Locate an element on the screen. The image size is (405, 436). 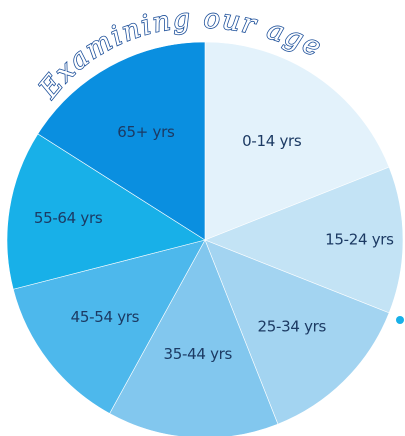
slice-label: 15-24 yrs is located at coordinates (359, 240).